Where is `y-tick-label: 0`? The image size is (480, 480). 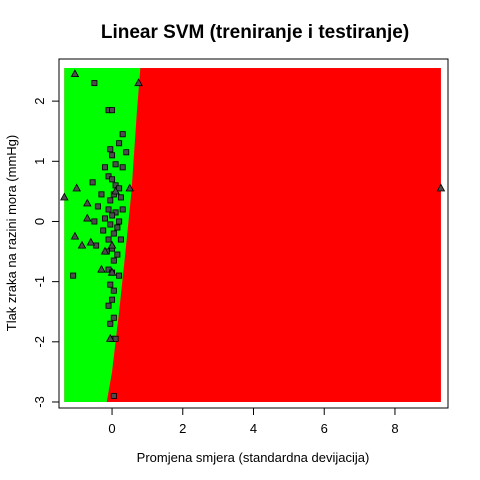 y-tick-label: 0 is located at coordinates (39, 221).